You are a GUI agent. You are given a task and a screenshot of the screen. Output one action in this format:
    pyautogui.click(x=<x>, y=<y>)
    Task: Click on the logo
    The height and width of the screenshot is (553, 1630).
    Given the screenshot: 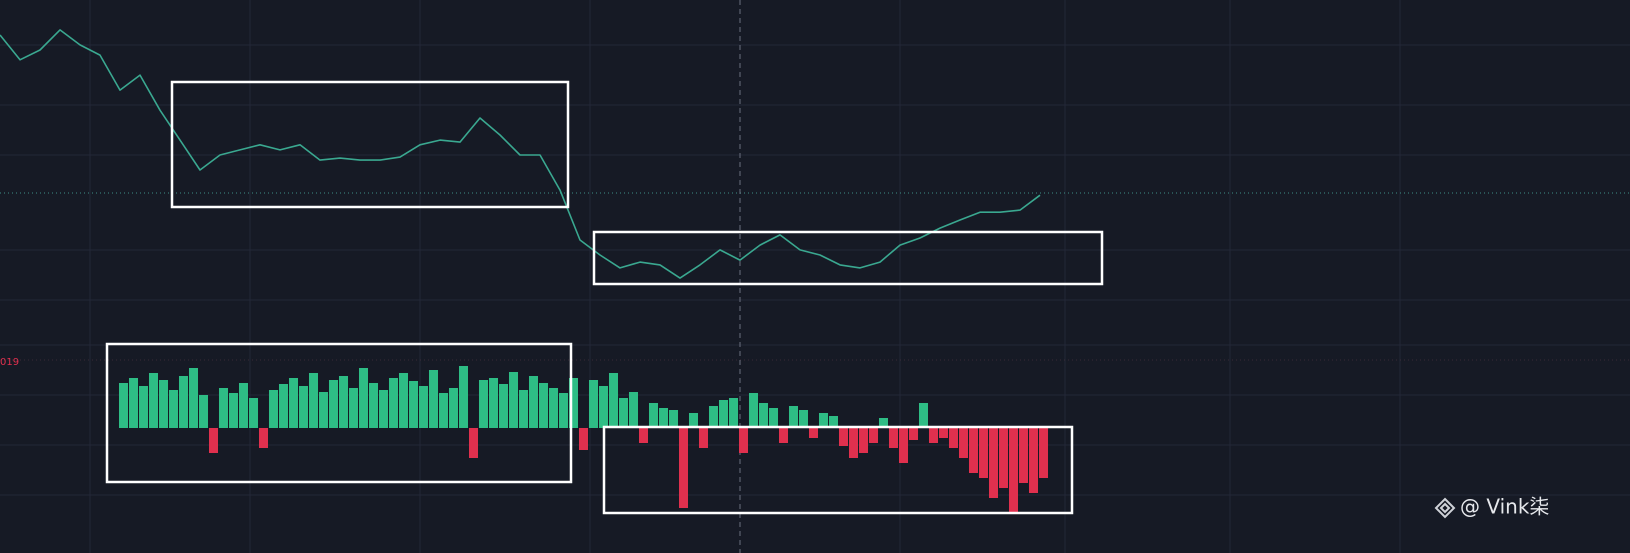 What is the action you would take?
    pyautogui.click(x=1445, y=508)
    